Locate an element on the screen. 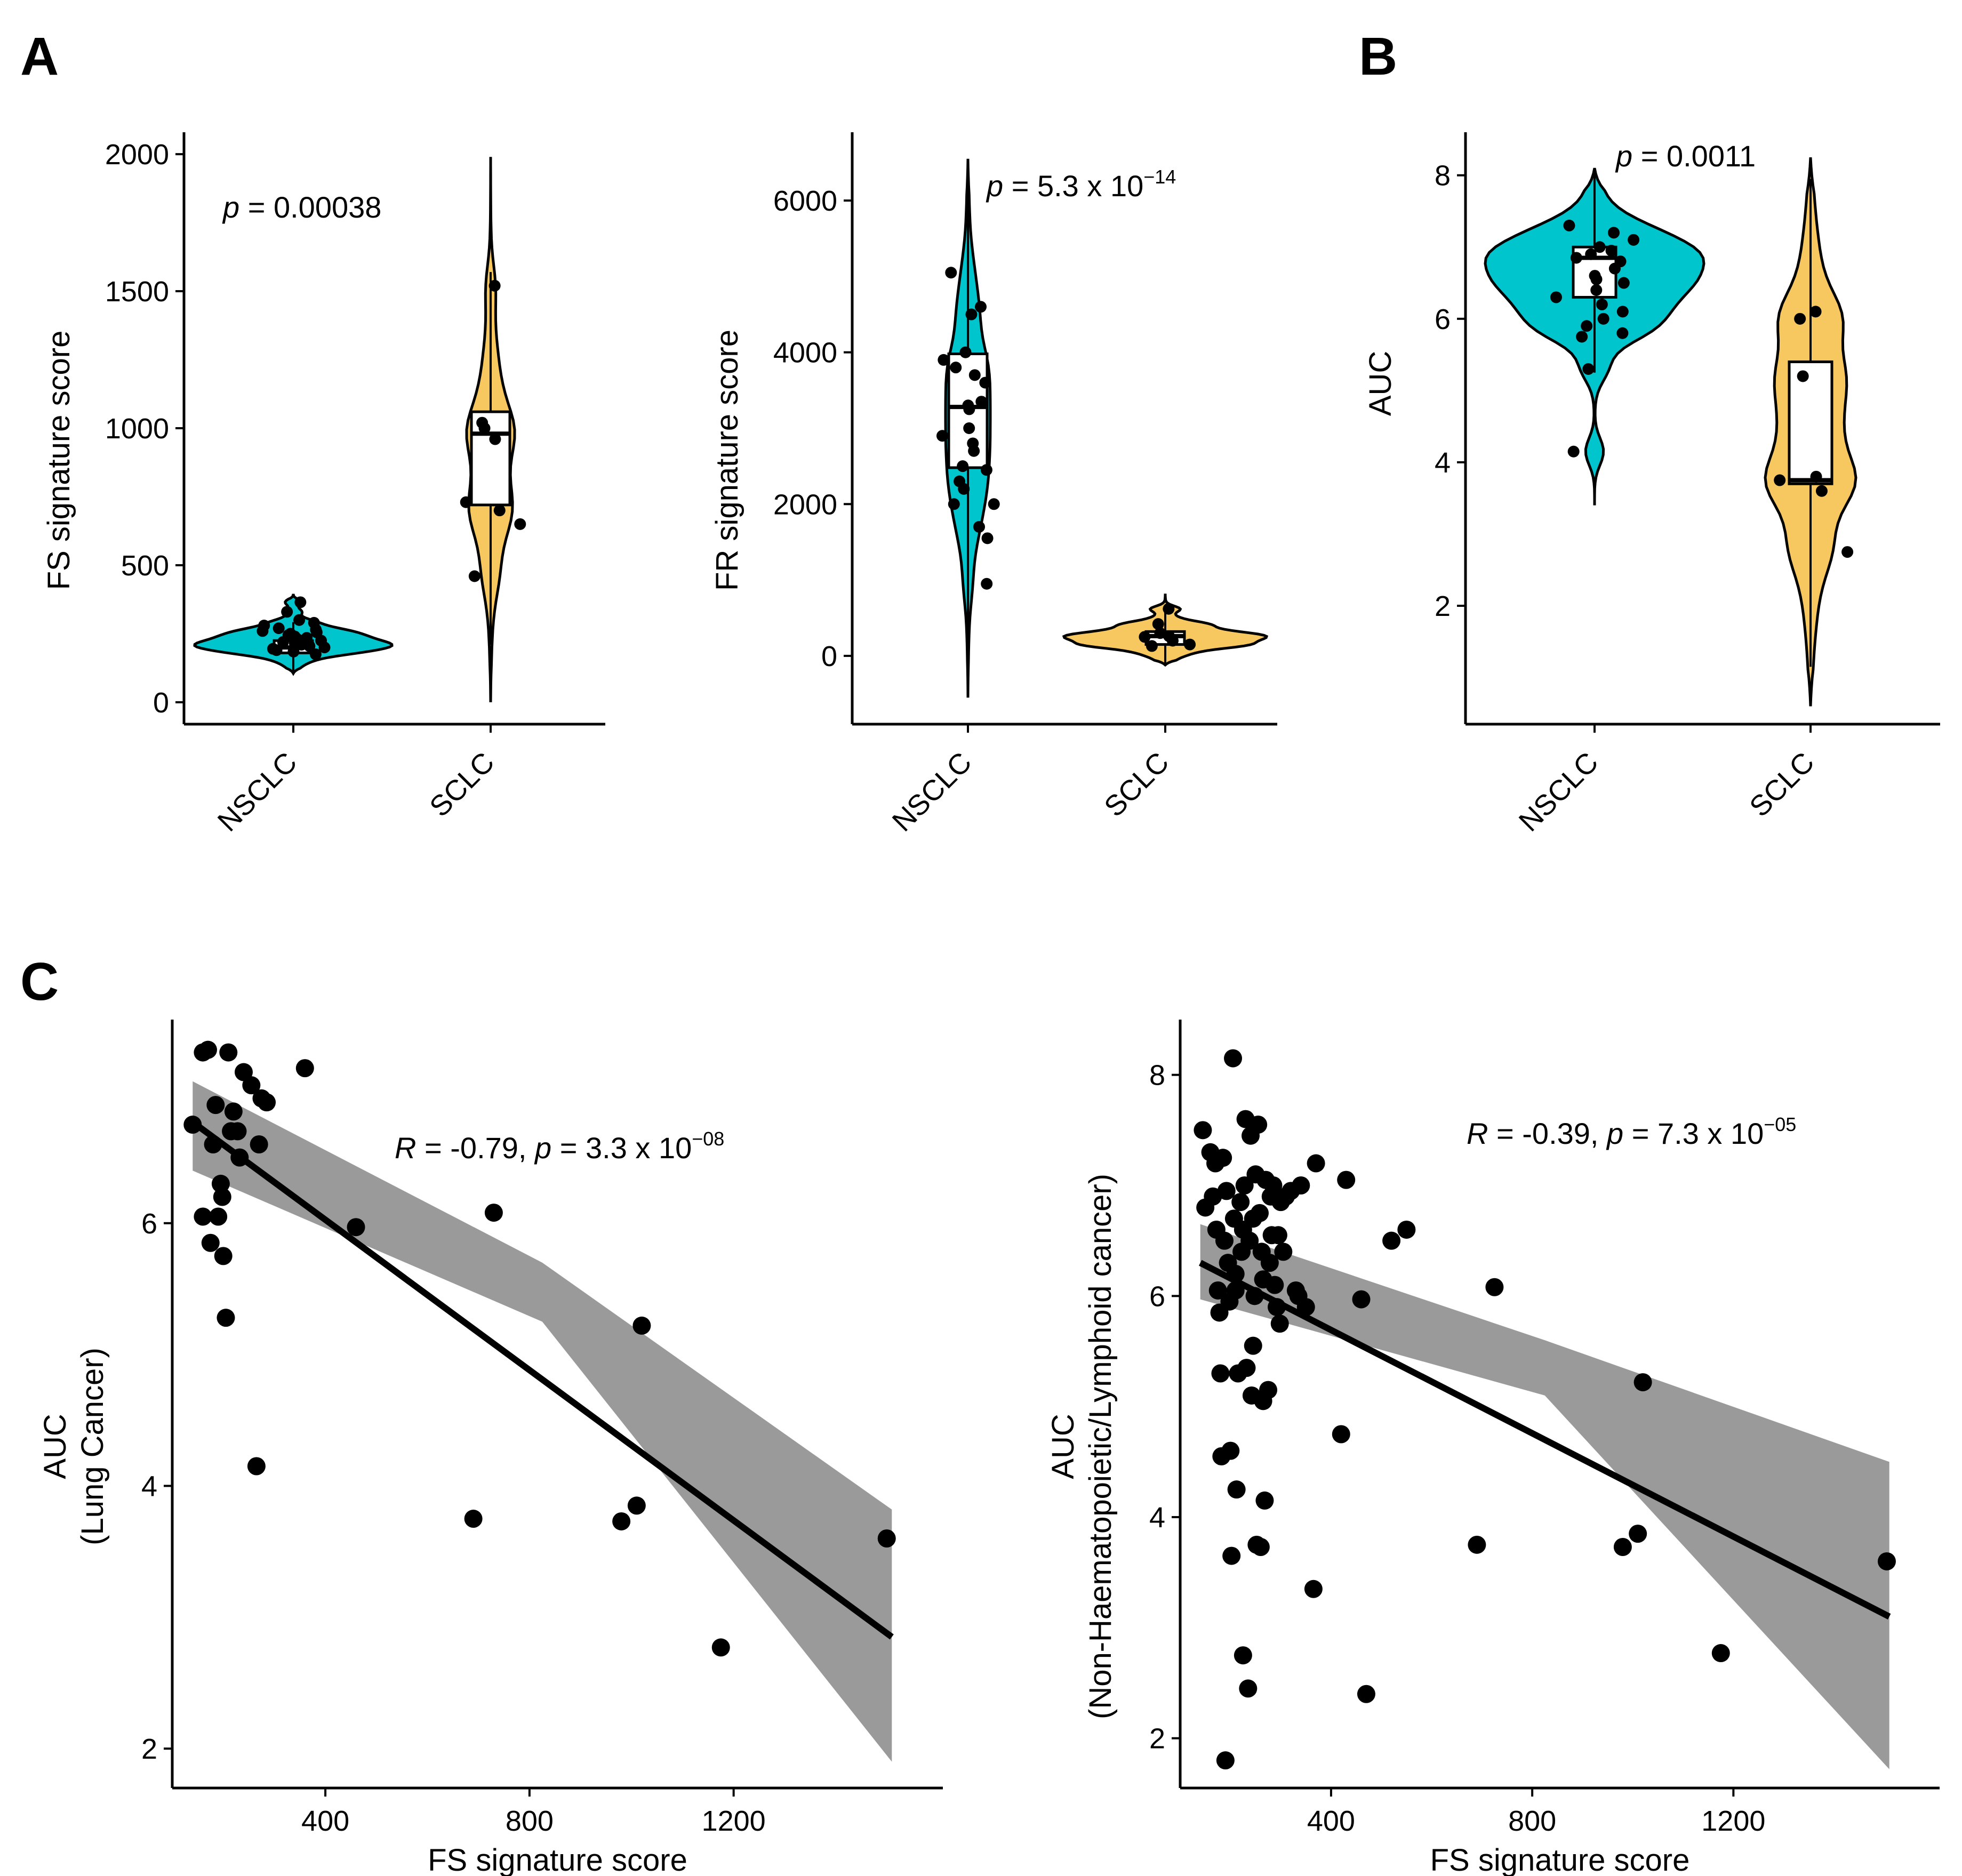  y-axis-title: FR signature score is located at coordinates (727, 460).